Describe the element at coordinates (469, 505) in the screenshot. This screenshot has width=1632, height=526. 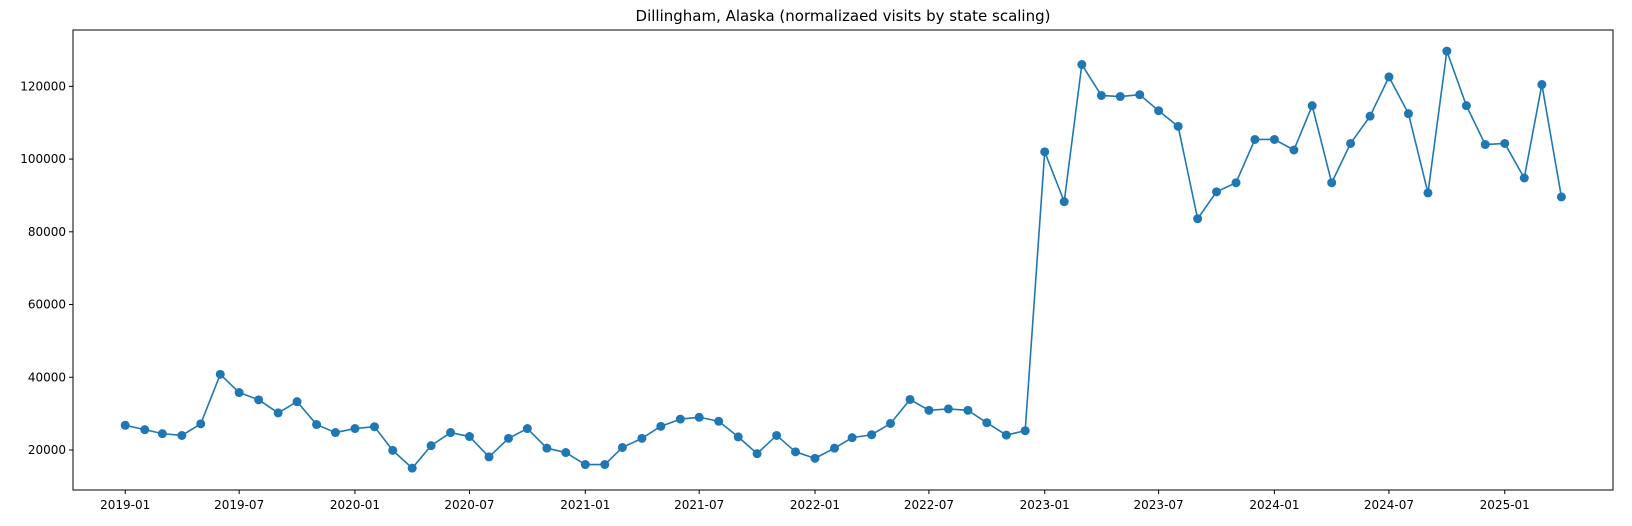
I see `x-tick-label: 2020-07` at that location.